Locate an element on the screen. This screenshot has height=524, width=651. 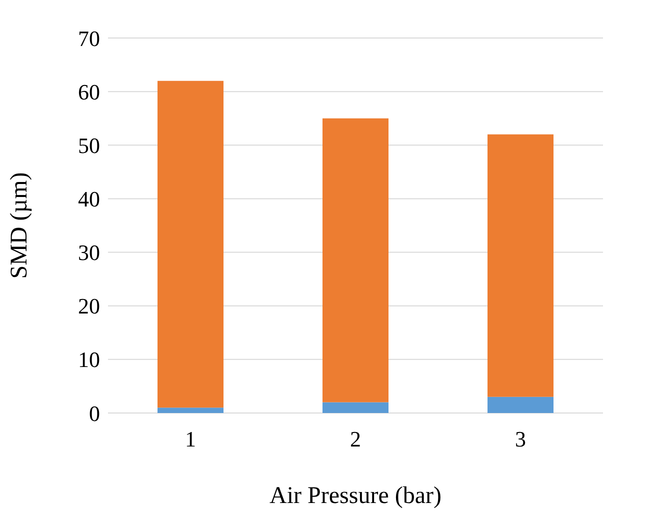
y-tick-label: 0 is located at coordinates (94, 413).